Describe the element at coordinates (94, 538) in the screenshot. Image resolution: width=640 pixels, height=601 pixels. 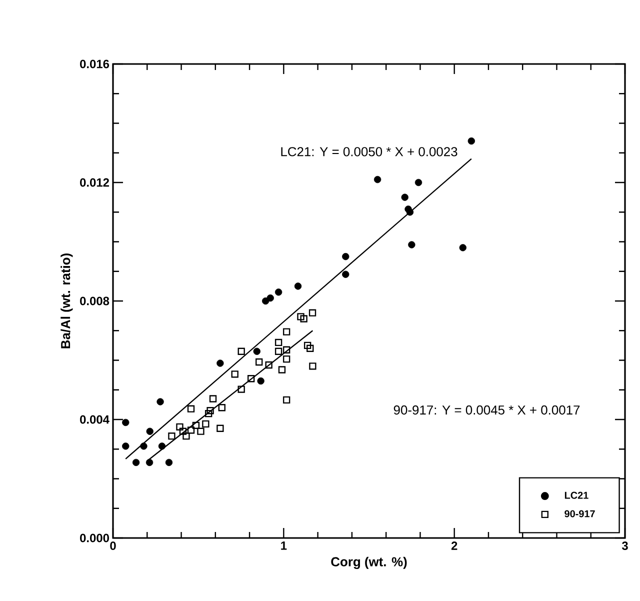
I see `y-tick-label: 0.000` at that location.